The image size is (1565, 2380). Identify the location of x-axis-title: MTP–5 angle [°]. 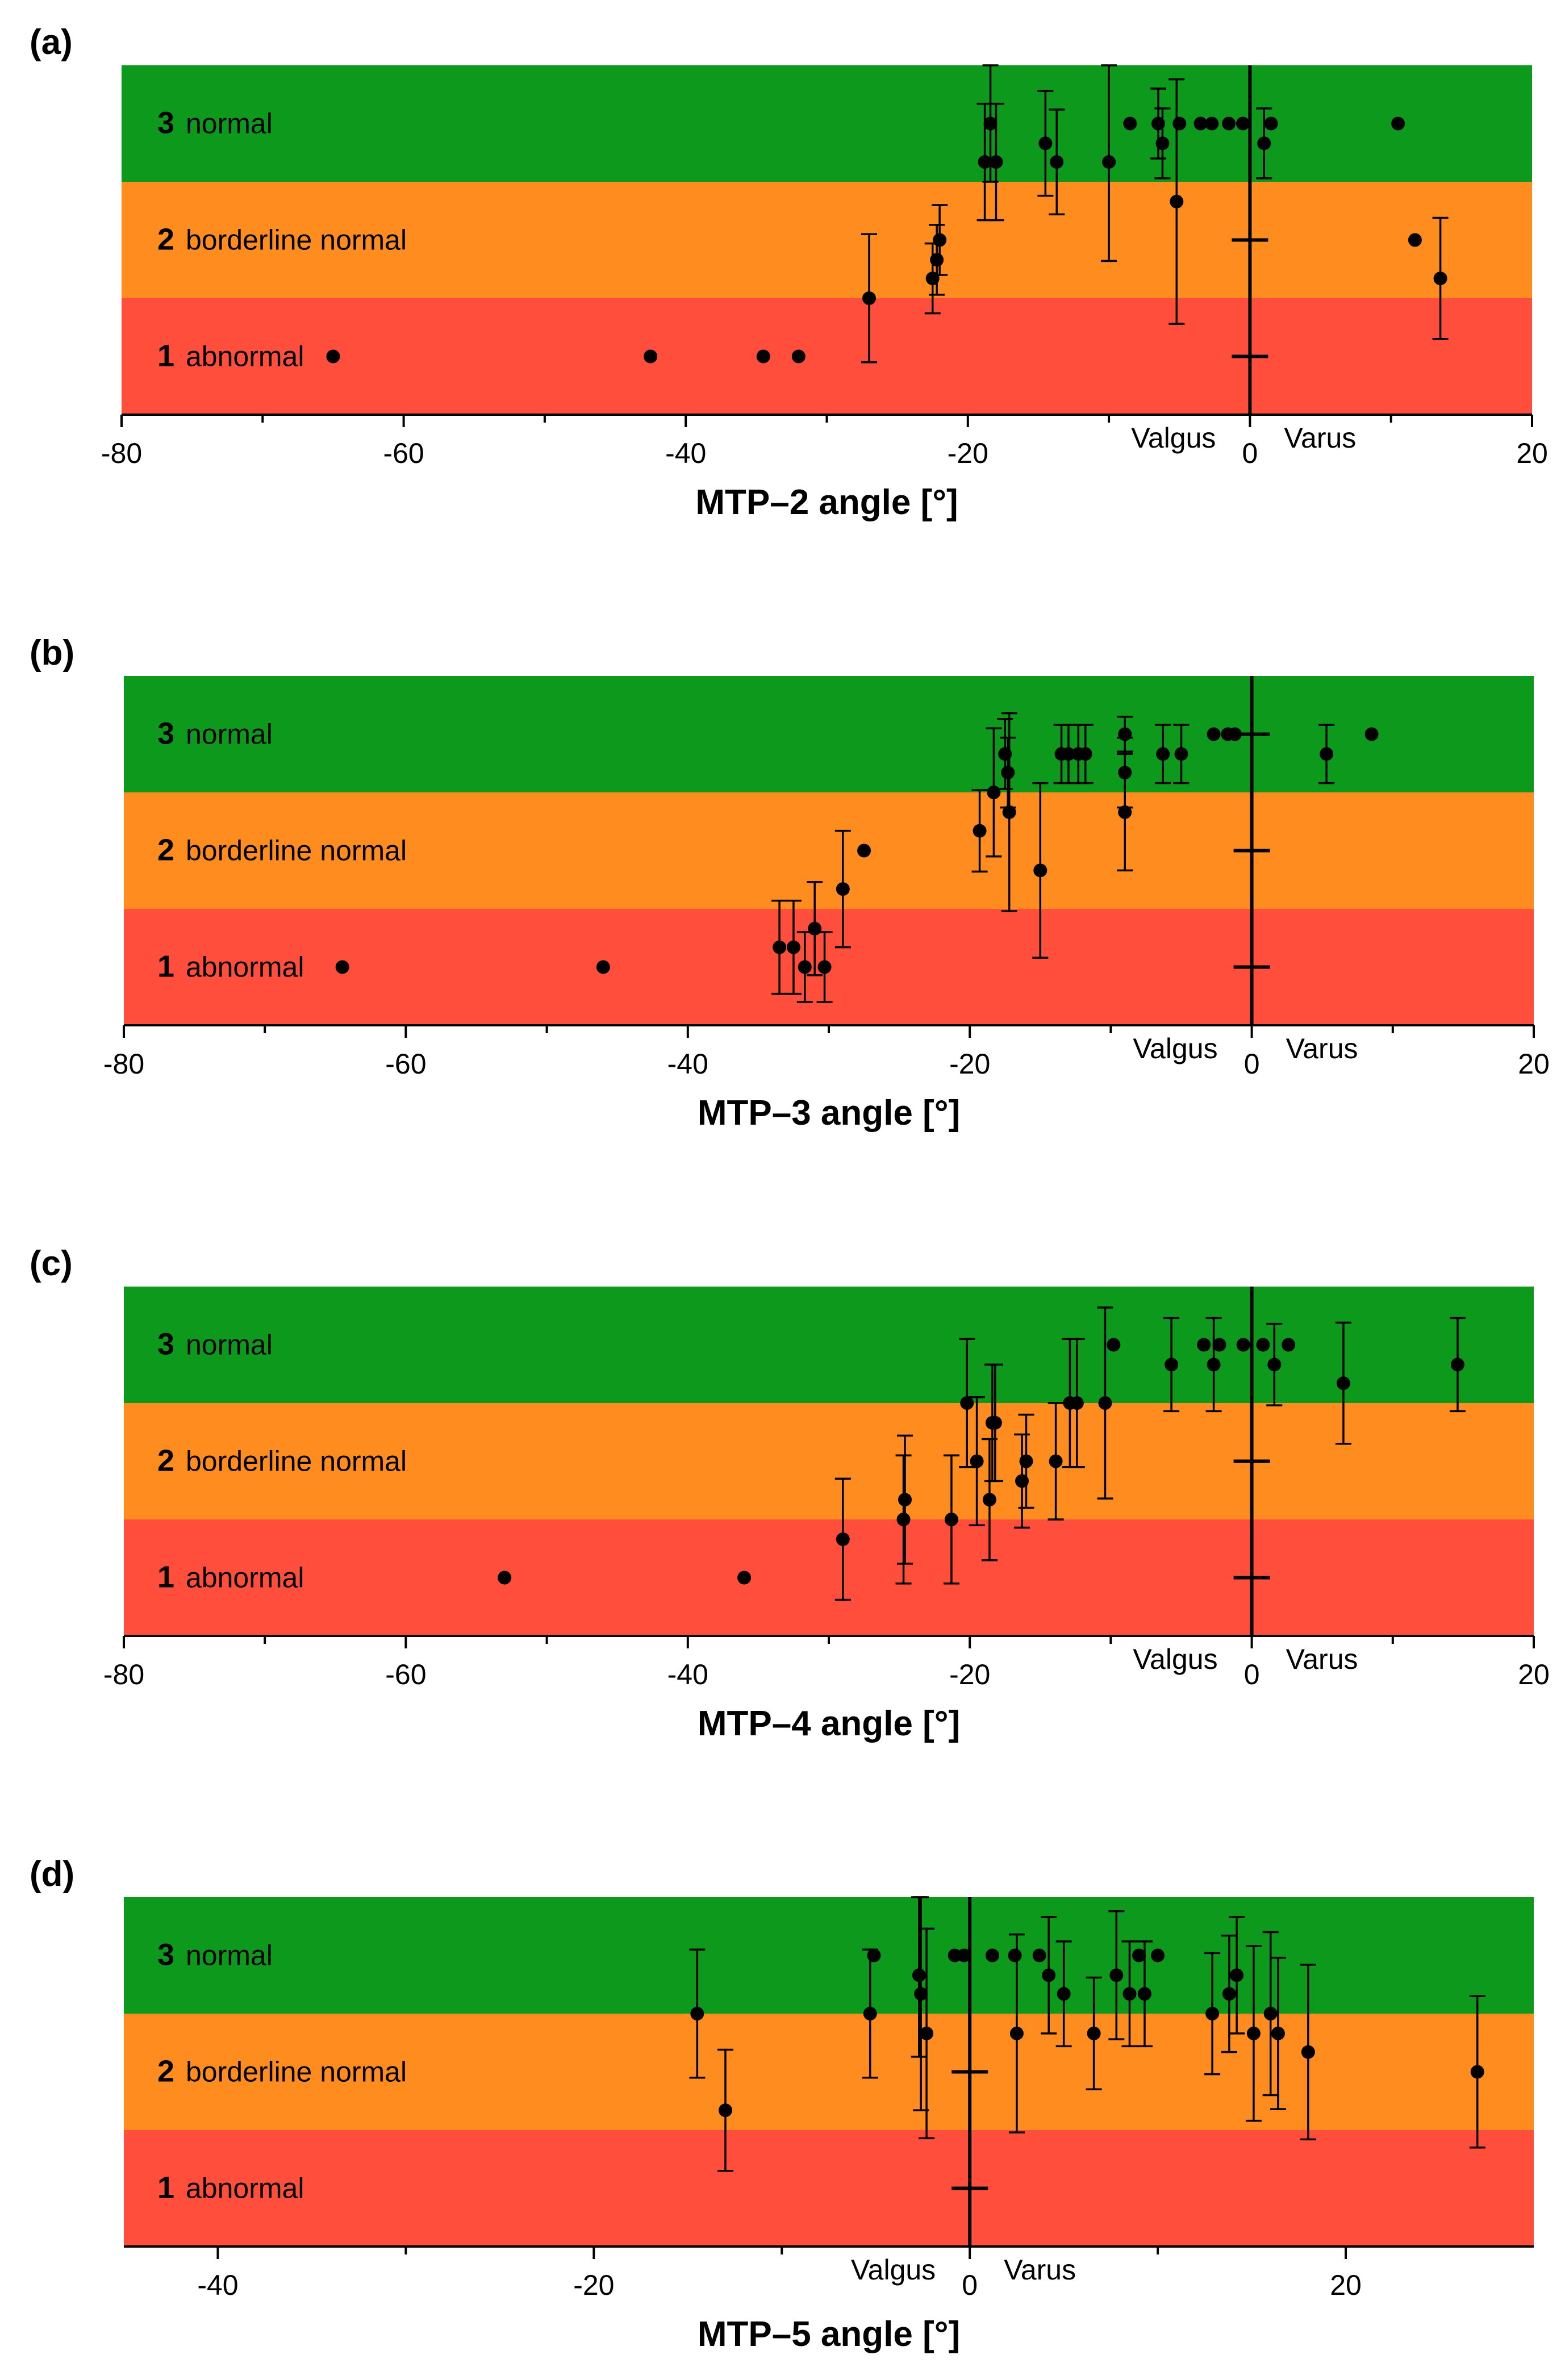
(829, 2335).